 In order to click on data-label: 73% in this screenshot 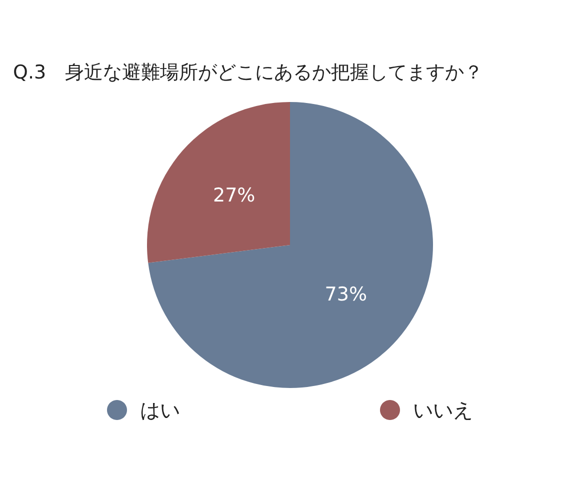, I will do `click(345, 294)`.